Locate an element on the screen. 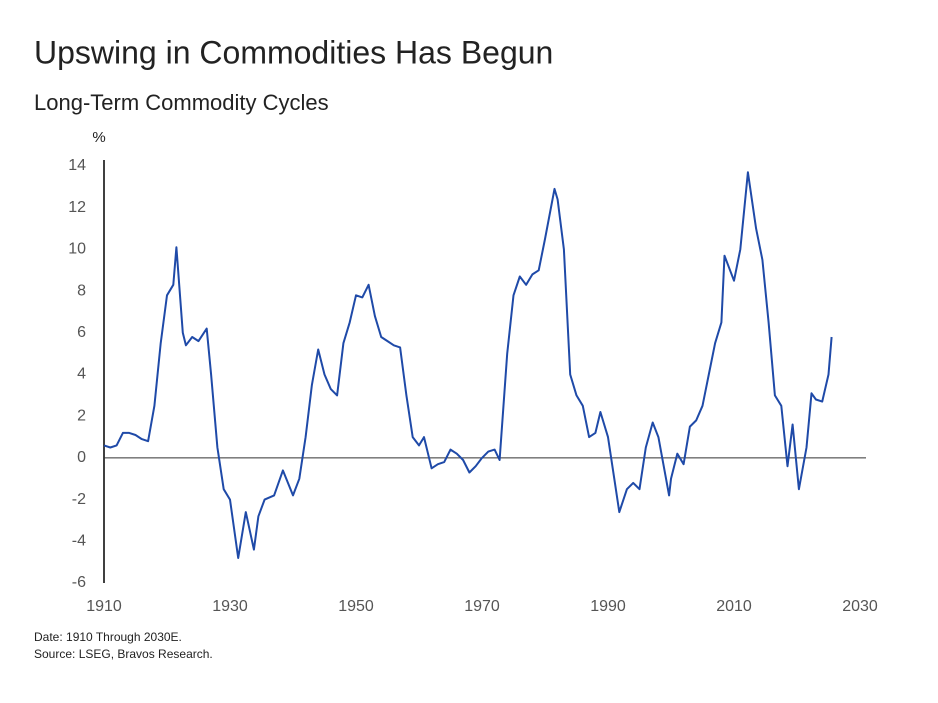 The image size is (938, 703). chart-title: Upswing in Commodities Has Begun is located at coordinates (293, 52).